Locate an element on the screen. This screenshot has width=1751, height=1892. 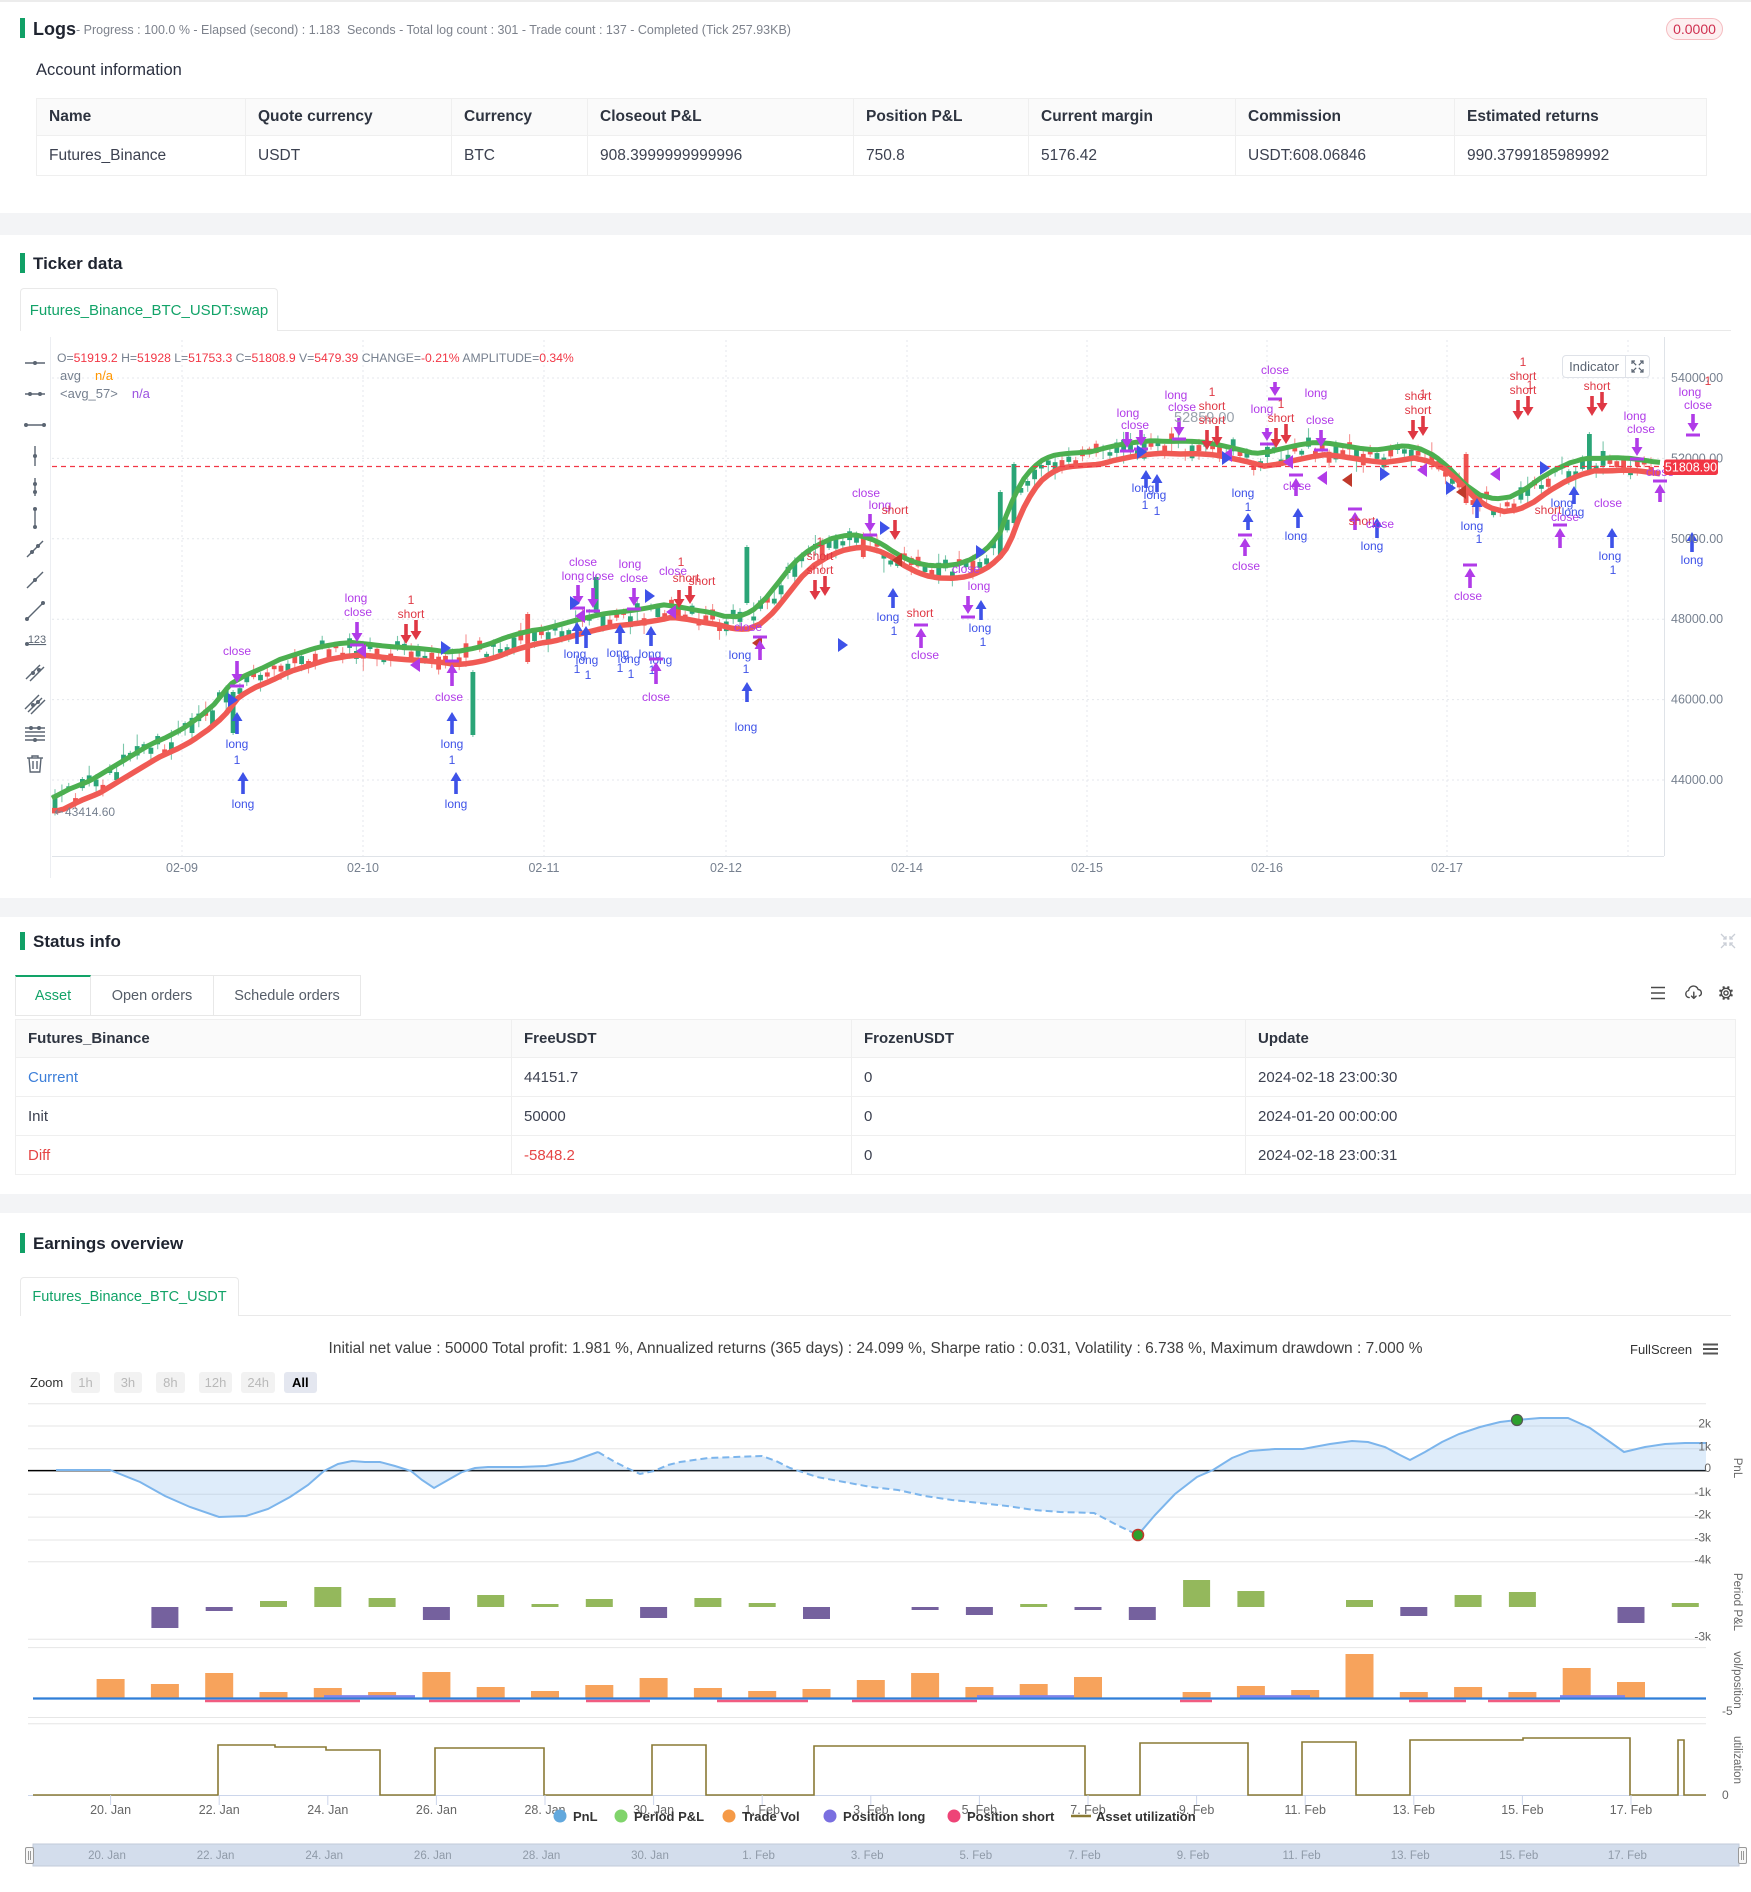
svg-text: 52859.00 is located at coordinates (1204, 418).